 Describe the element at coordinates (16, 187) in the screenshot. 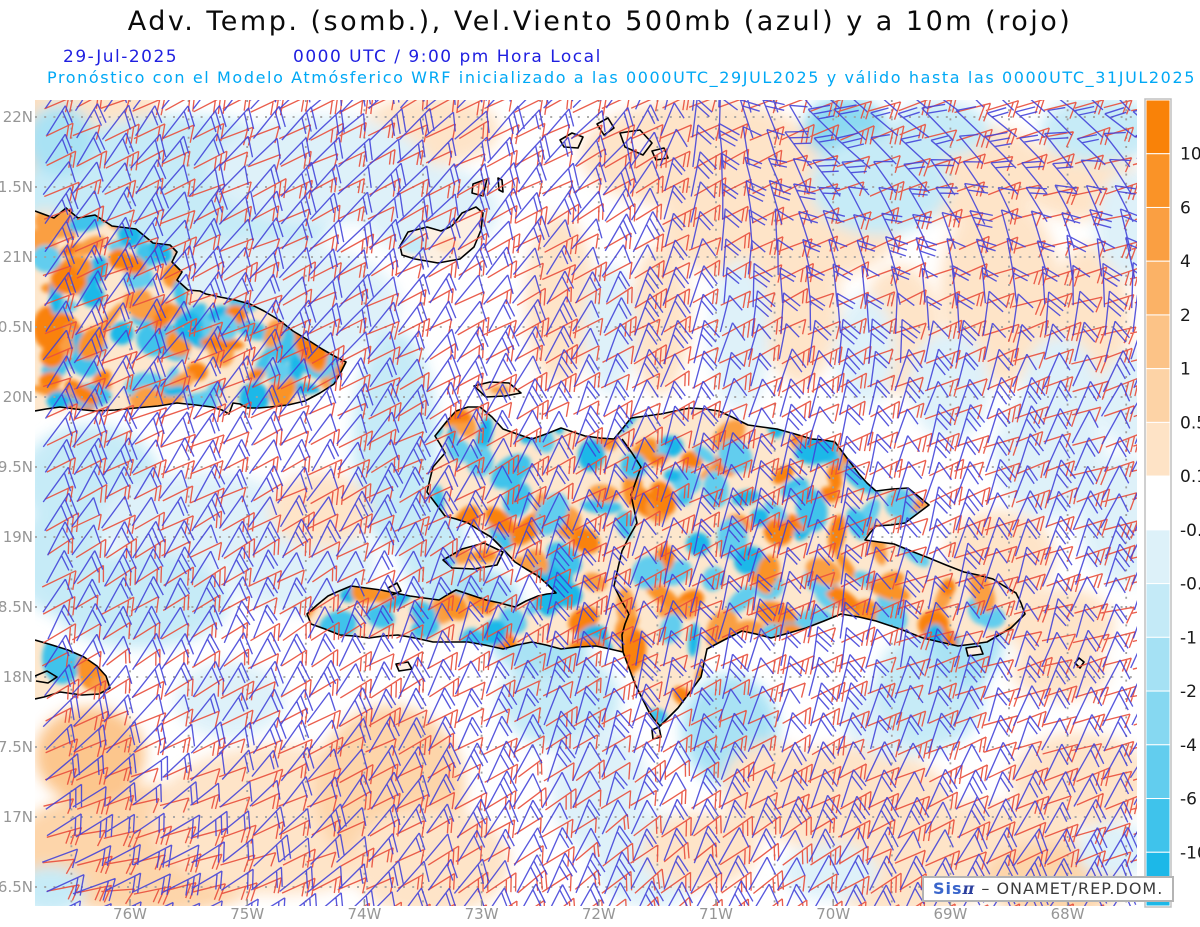

I see `y-axis-label: 1.5N` at that location.